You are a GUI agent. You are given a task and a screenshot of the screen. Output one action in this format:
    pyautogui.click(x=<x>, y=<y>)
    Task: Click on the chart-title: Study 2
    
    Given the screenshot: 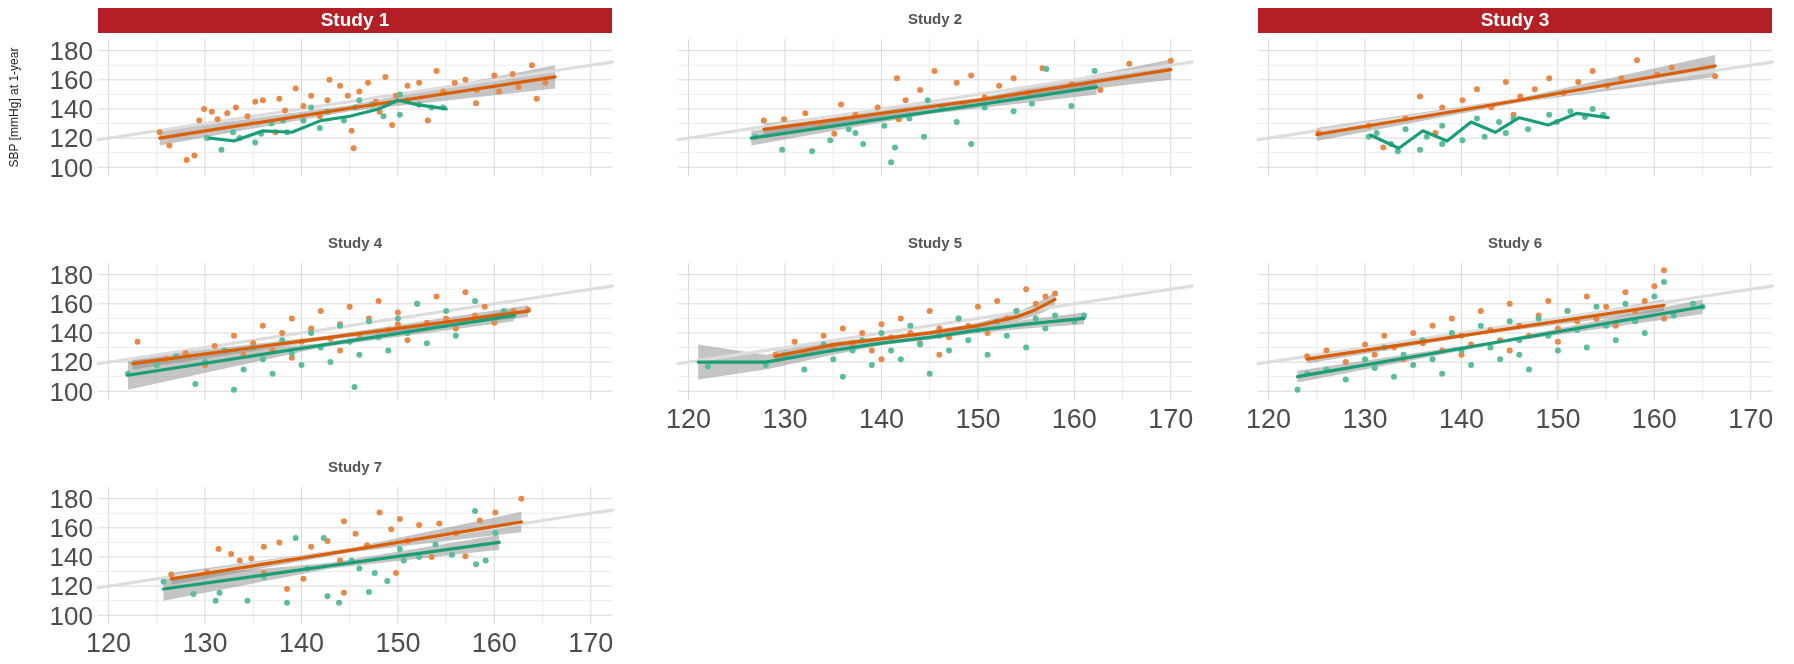 What is the action you would take?
    pyautogui.click(x=935, y=18)
    